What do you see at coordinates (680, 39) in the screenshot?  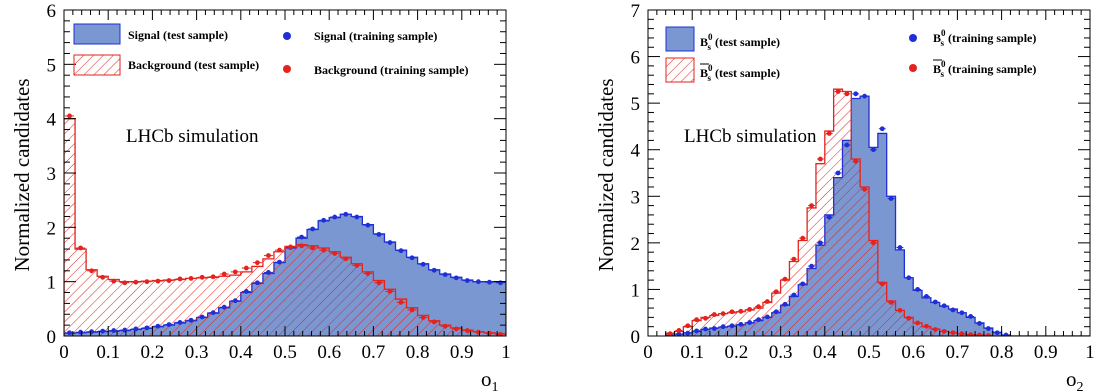 I see `legend-swatch-bs-test` at bounding box center [680, 39].